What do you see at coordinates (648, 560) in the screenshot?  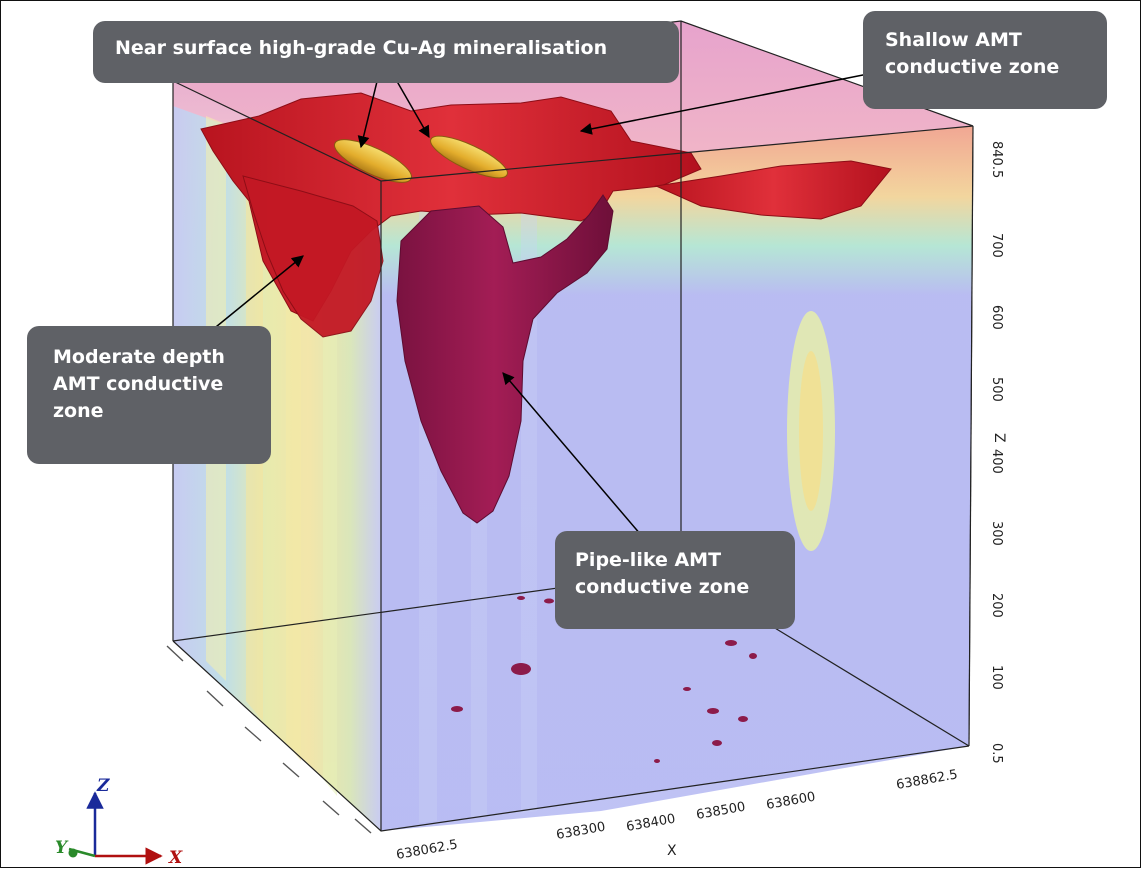 I see `callout-text: Pipe-like AMT` at bounding box center [648, 560].